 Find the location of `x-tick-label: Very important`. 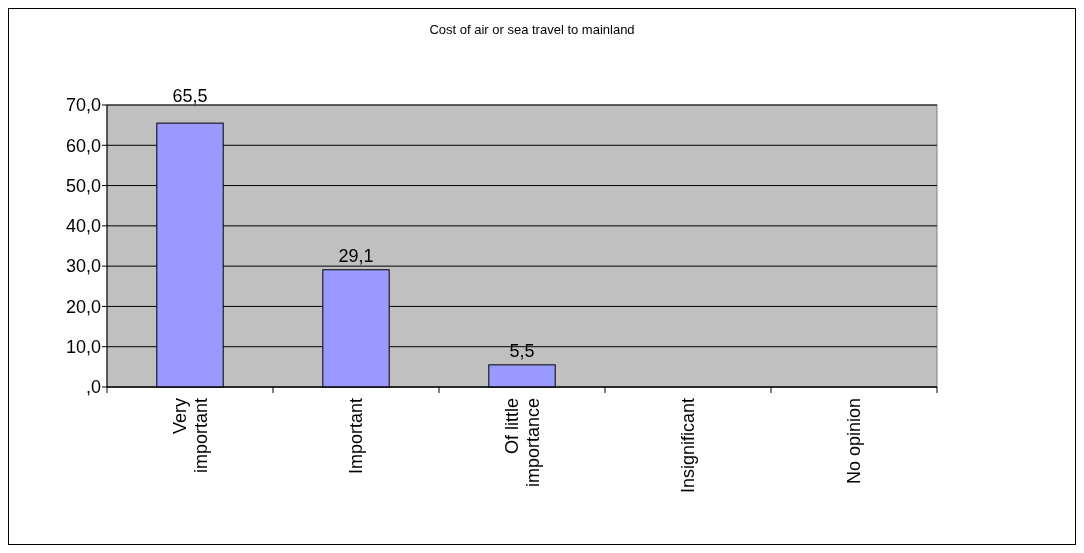

x-tick-label: Very important is located at coordinates (190, 436).